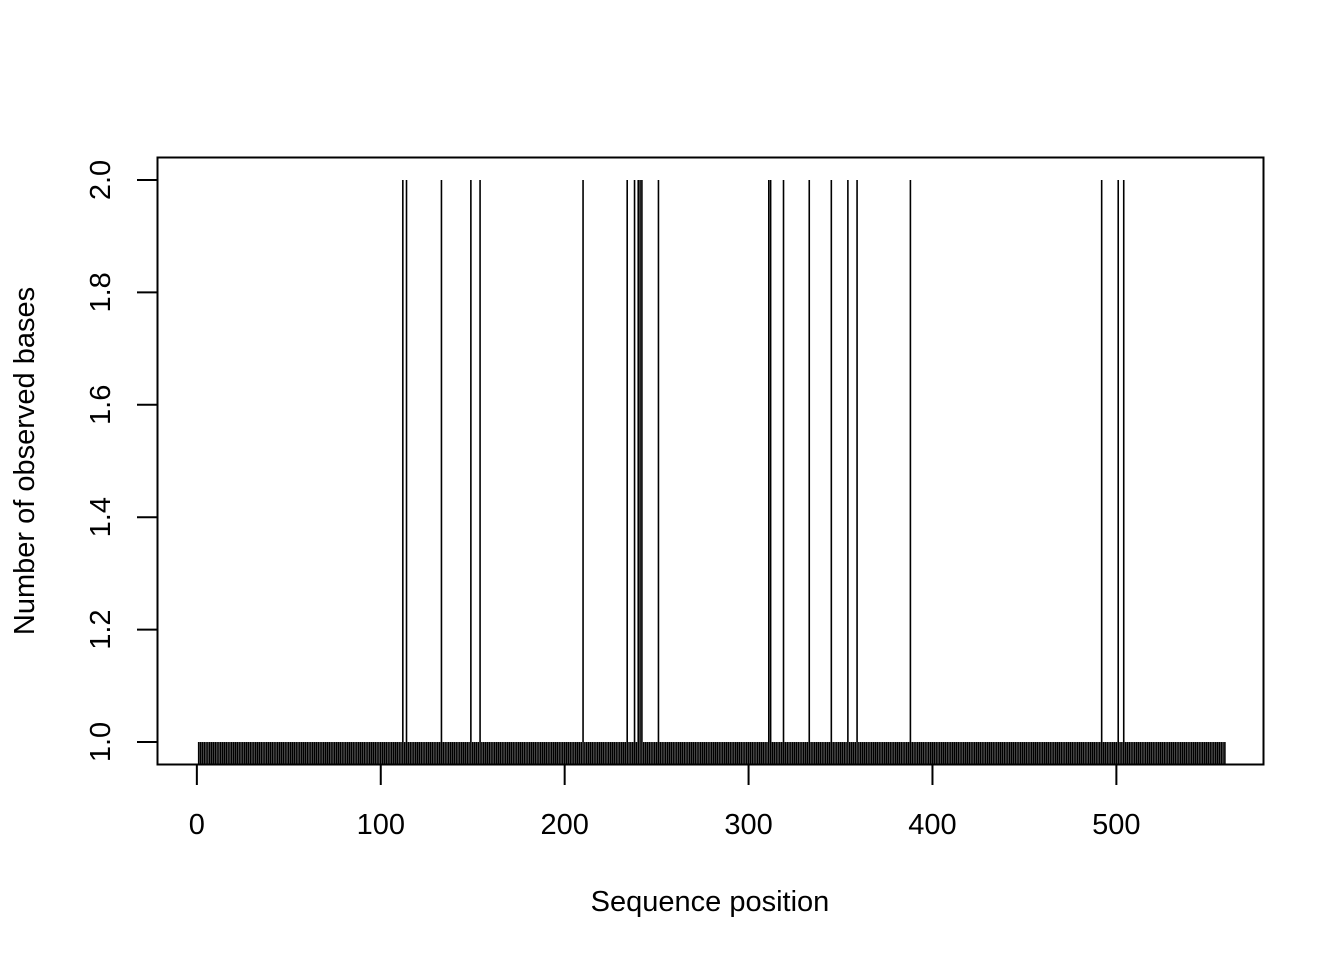 The width and height of the screenshot is (1344, 960). I want to click on x-tick-label: 400, so click(932, 825).